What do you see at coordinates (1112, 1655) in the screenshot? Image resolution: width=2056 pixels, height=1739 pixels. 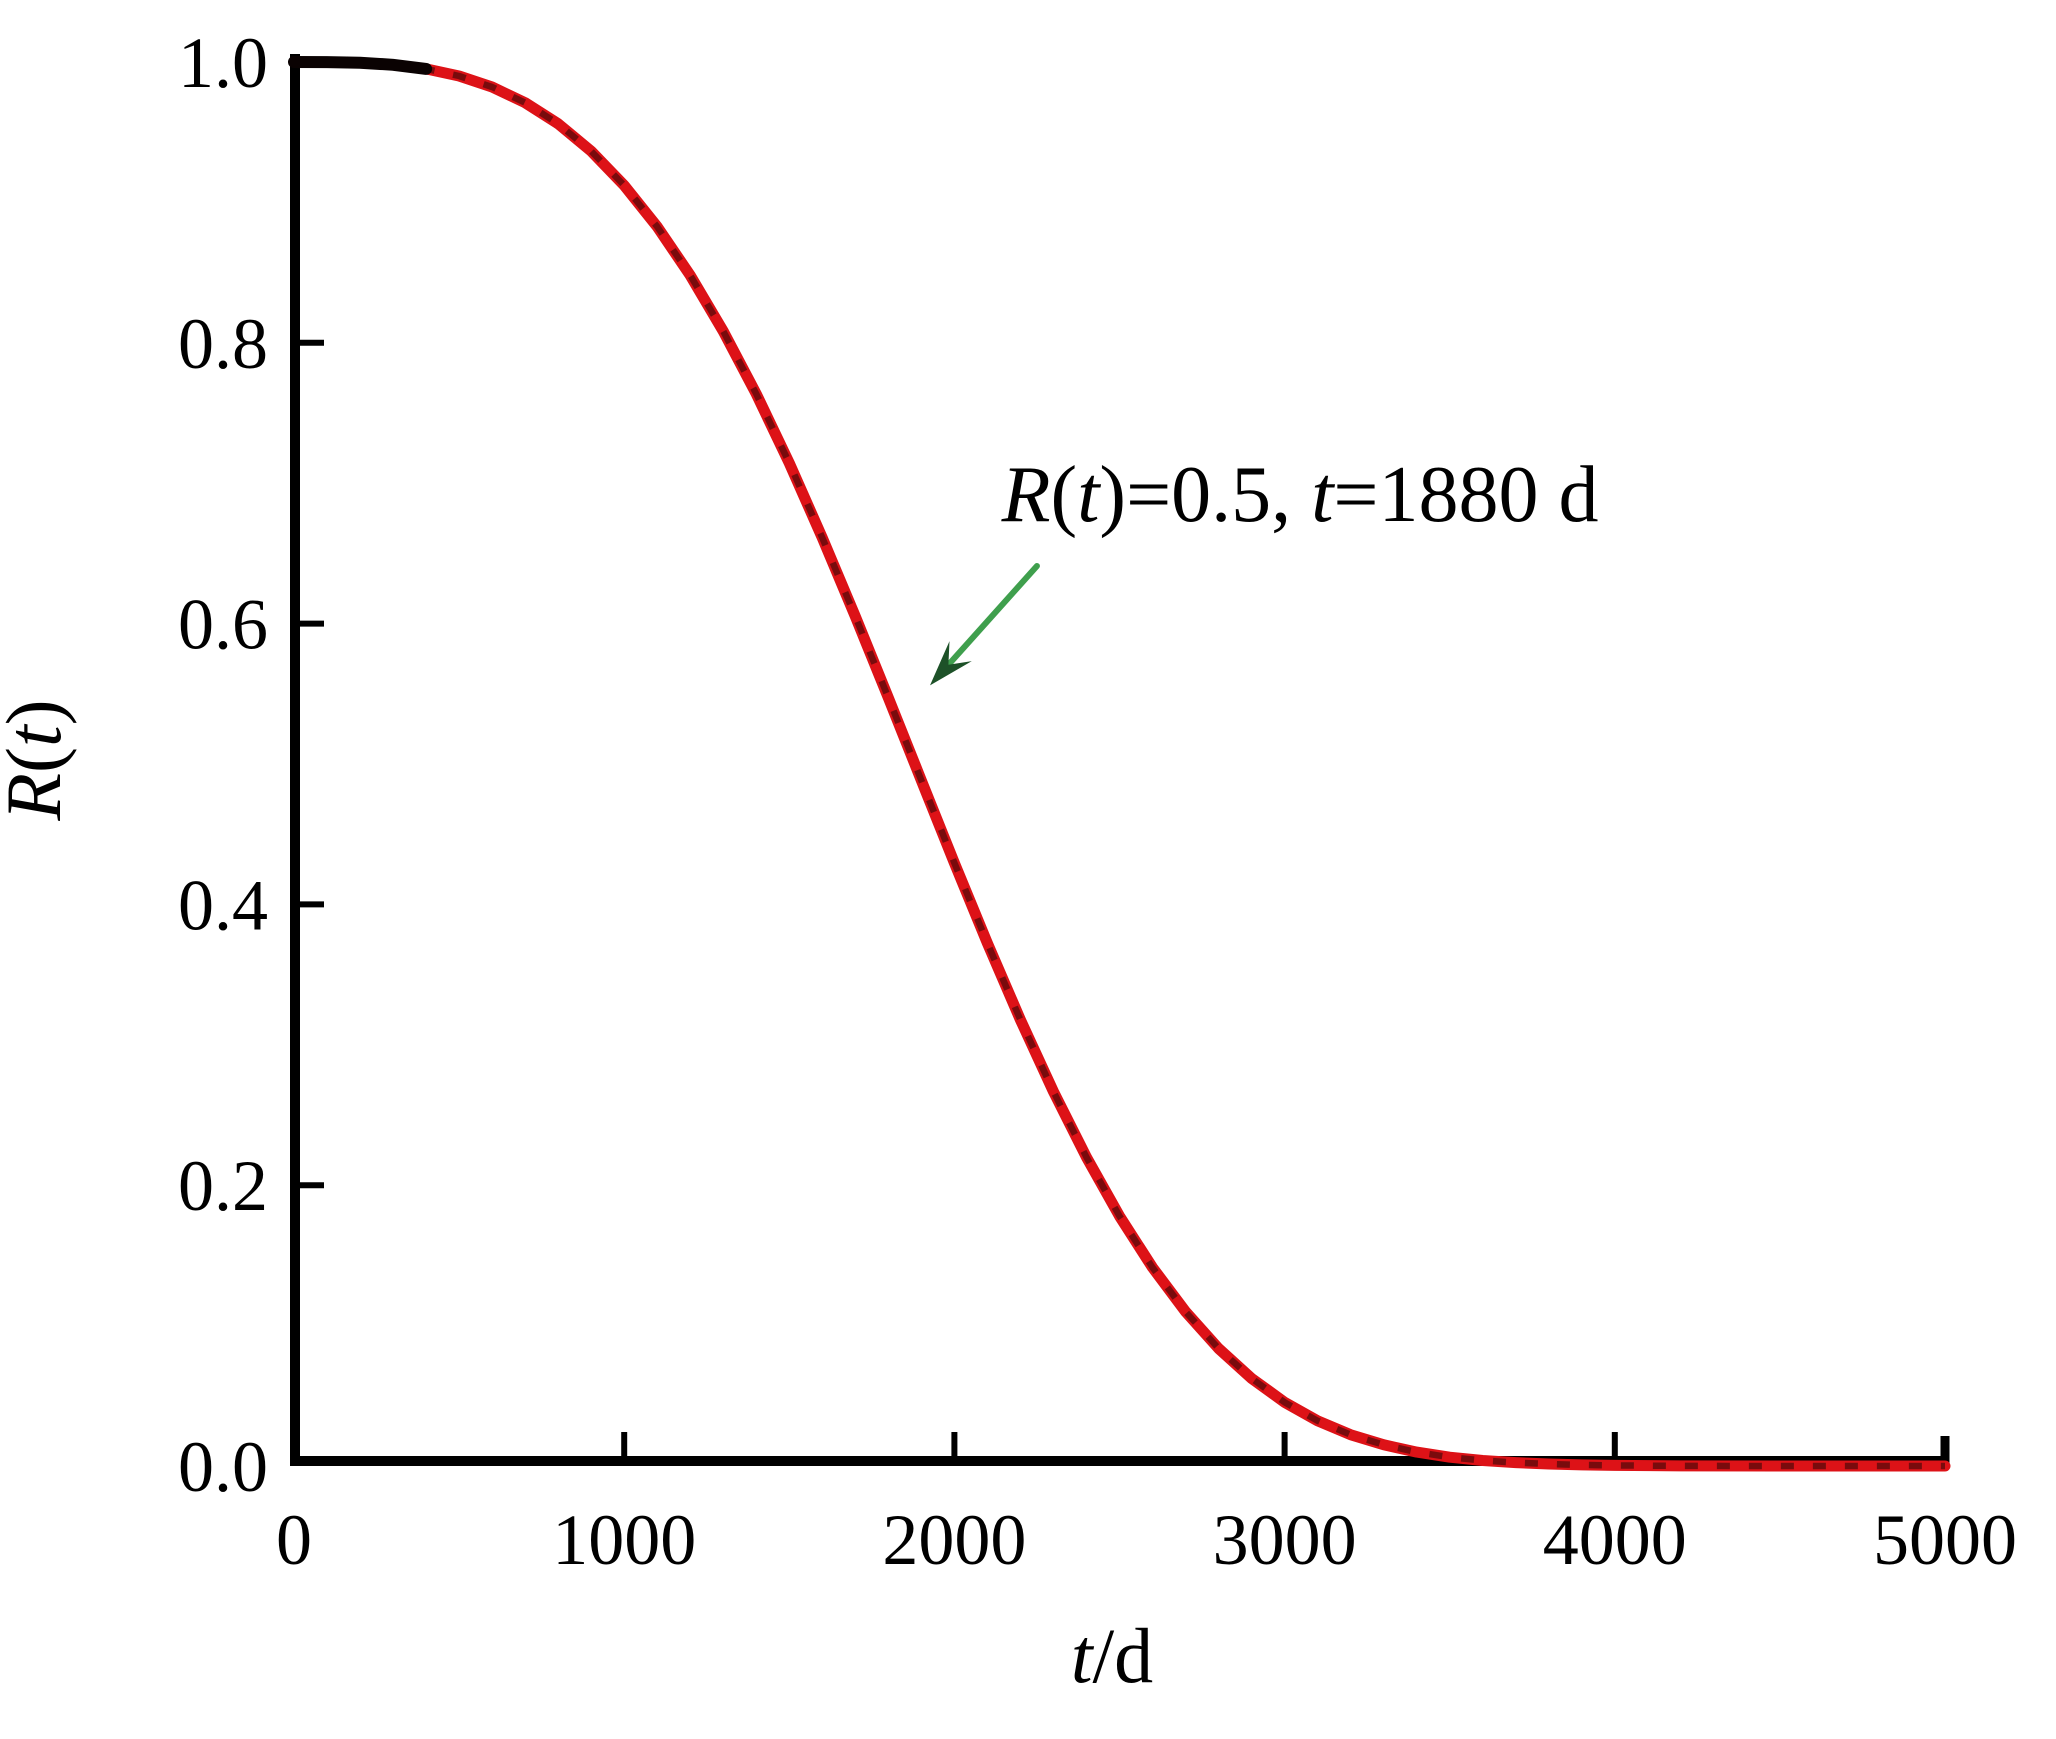 I see `x-axis-label: t/d` at bounding box center [1112, 1655].